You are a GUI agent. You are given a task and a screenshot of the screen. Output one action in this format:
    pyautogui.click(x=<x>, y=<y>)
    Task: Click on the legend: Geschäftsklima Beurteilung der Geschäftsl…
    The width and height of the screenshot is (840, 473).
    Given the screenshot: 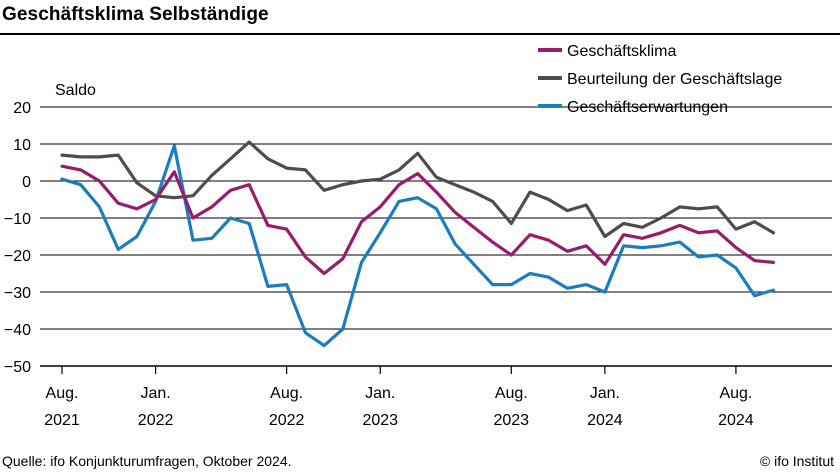 What is the action you would take?
    pyautogui.click(x=660, y=79)
    